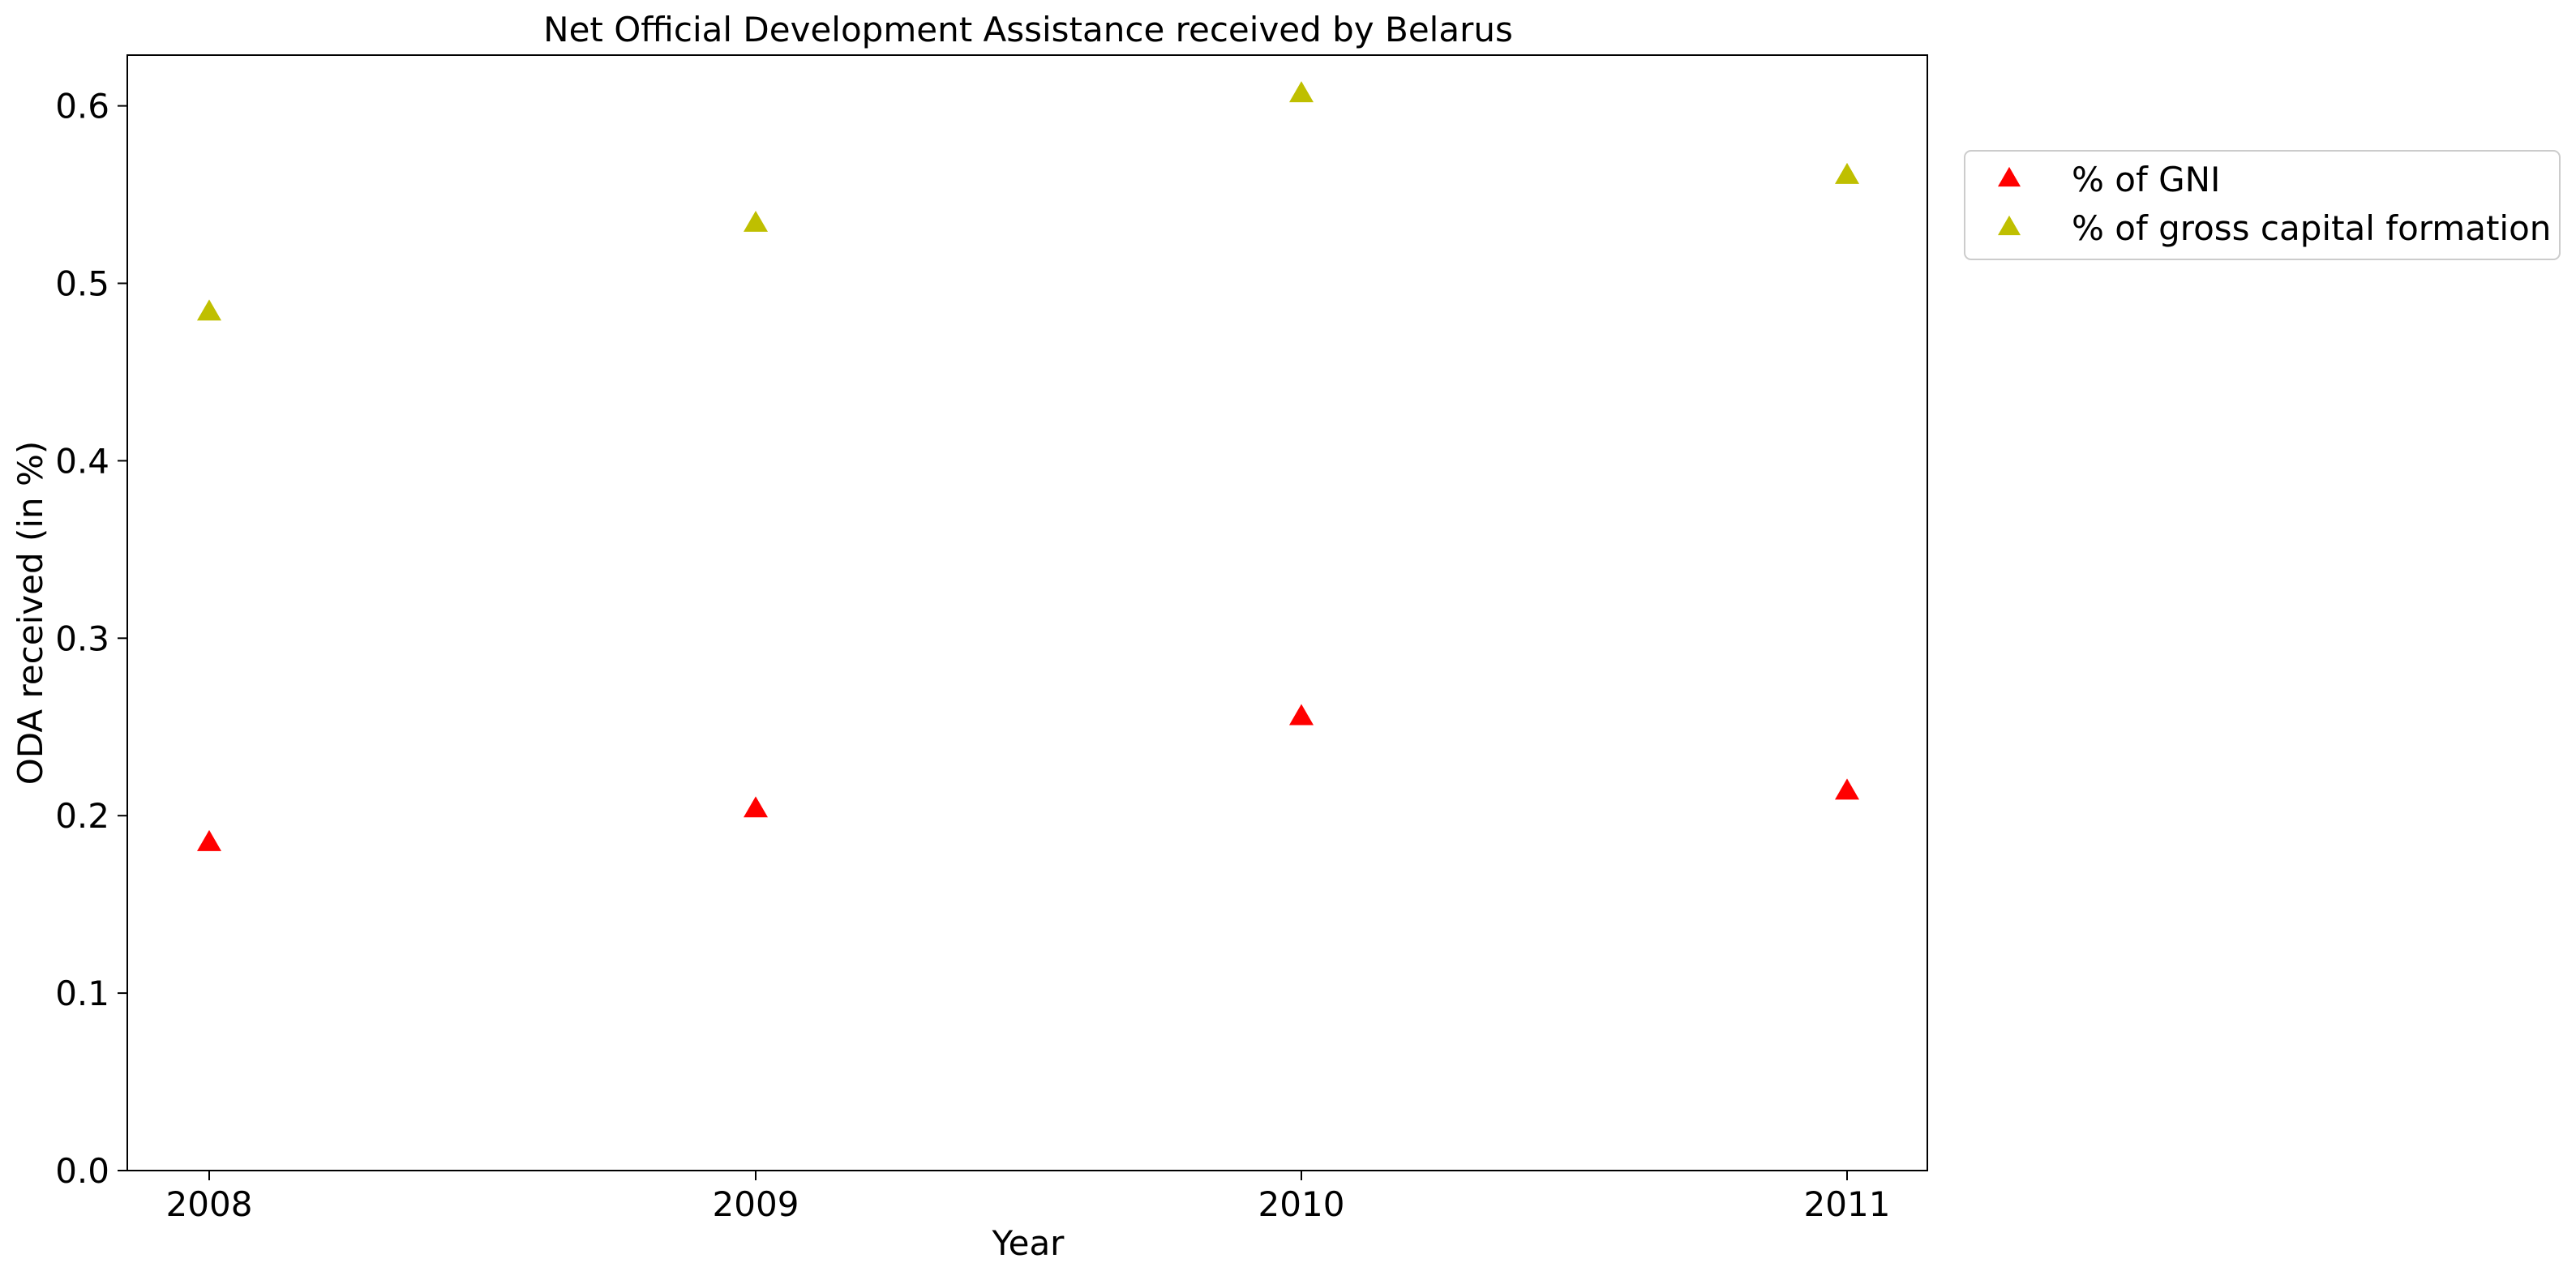 This screenshot has height=1280, width=2576. I want to click on legend-label-gross-capital-formation: % of gross capital formation, so click(2311, 228).